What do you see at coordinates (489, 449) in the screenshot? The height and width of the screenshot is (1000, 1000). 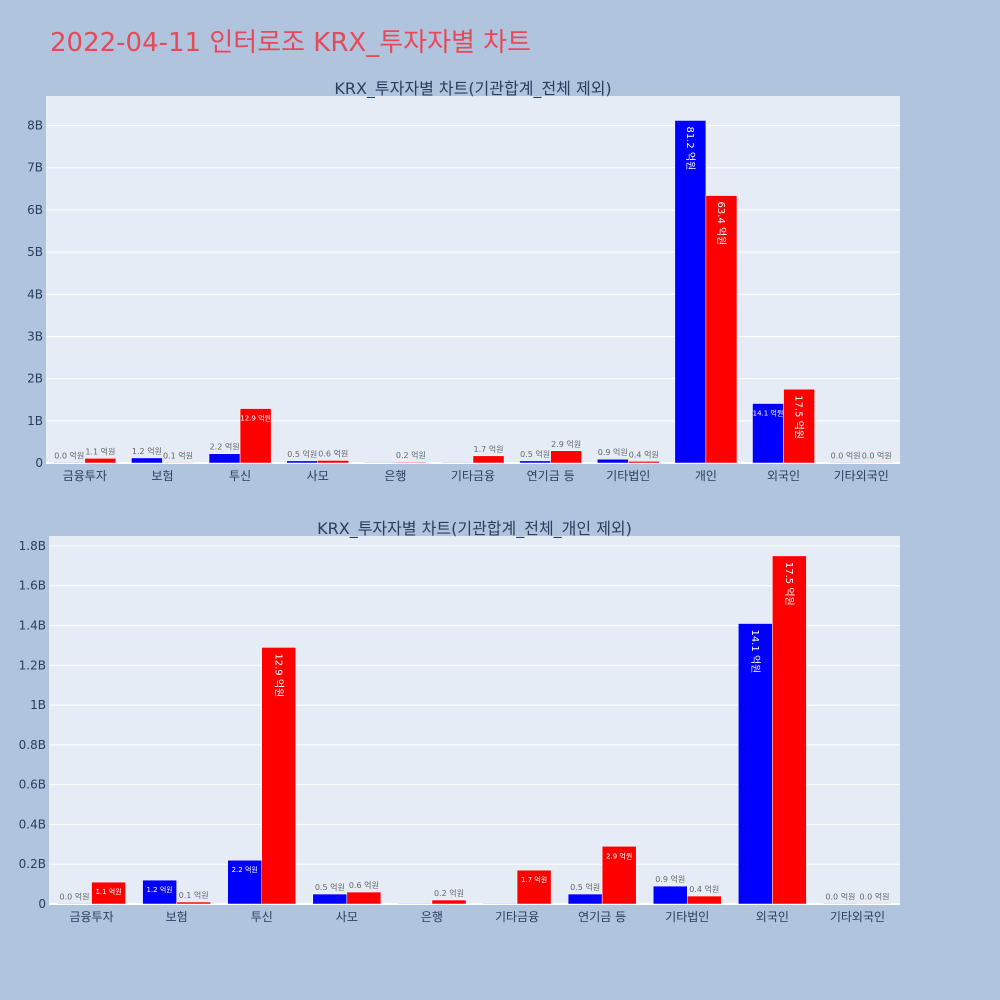 I see `bar-value-label: 1.7 억원` at bounding box center [489, 449].